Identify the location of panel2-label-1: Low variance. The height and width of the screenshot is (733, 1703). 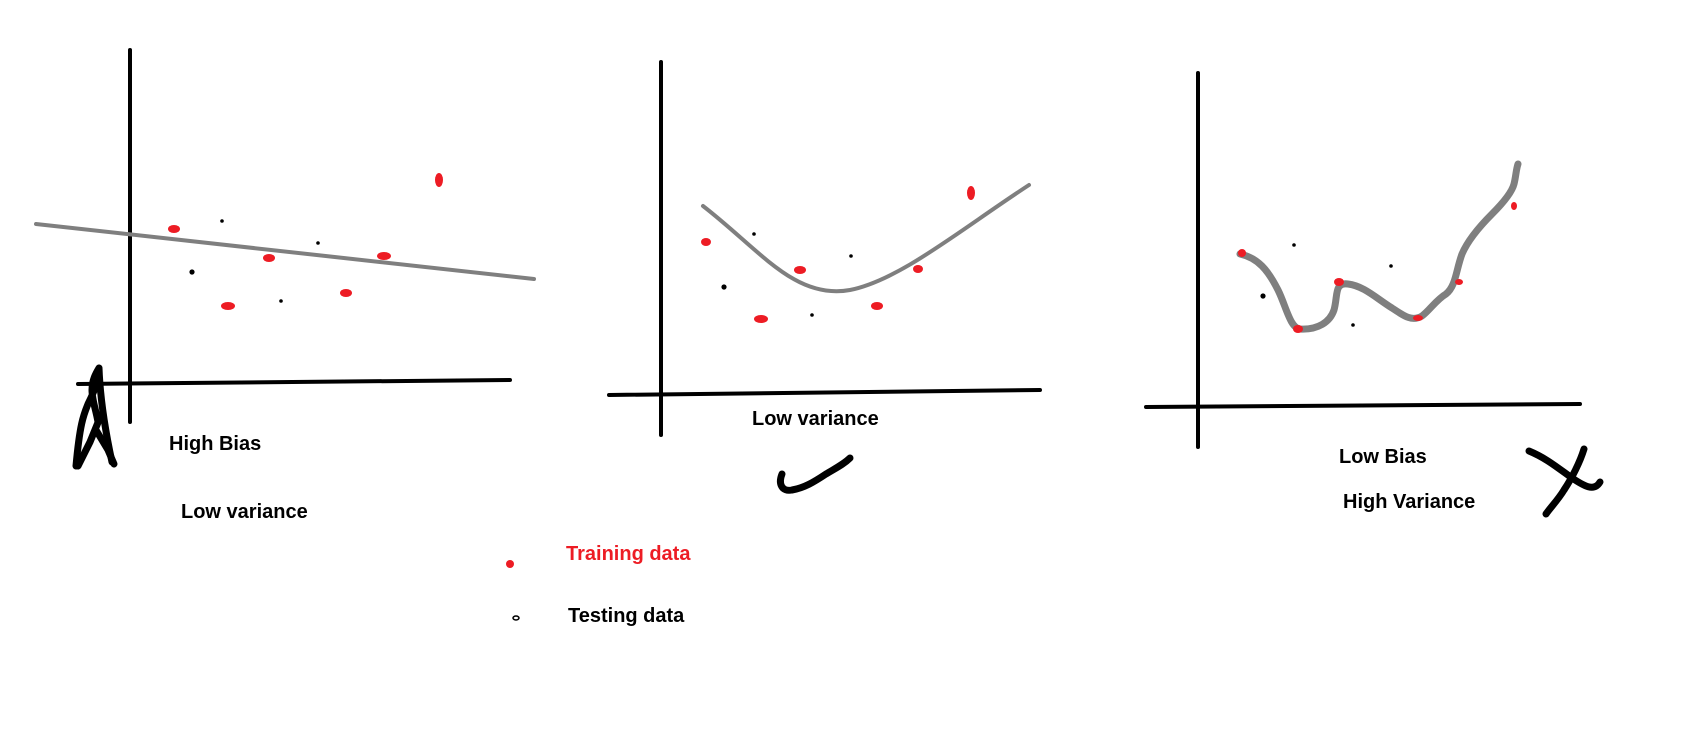
(815, 419).